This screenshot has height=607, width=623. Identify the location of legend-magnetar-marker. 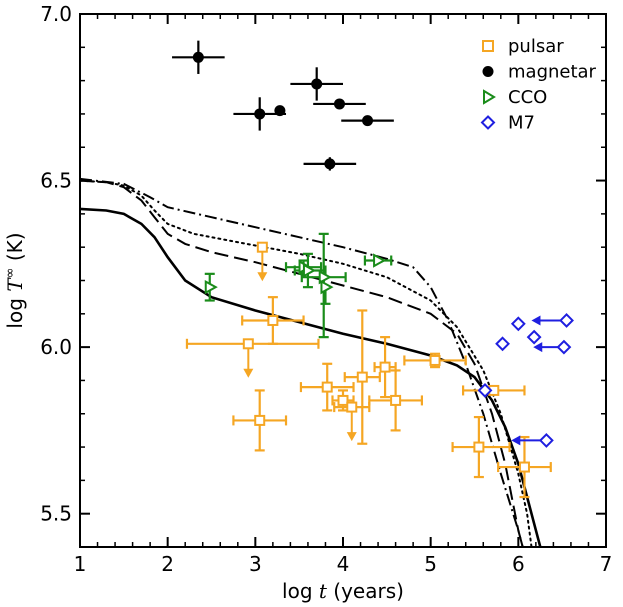
(488, 71).